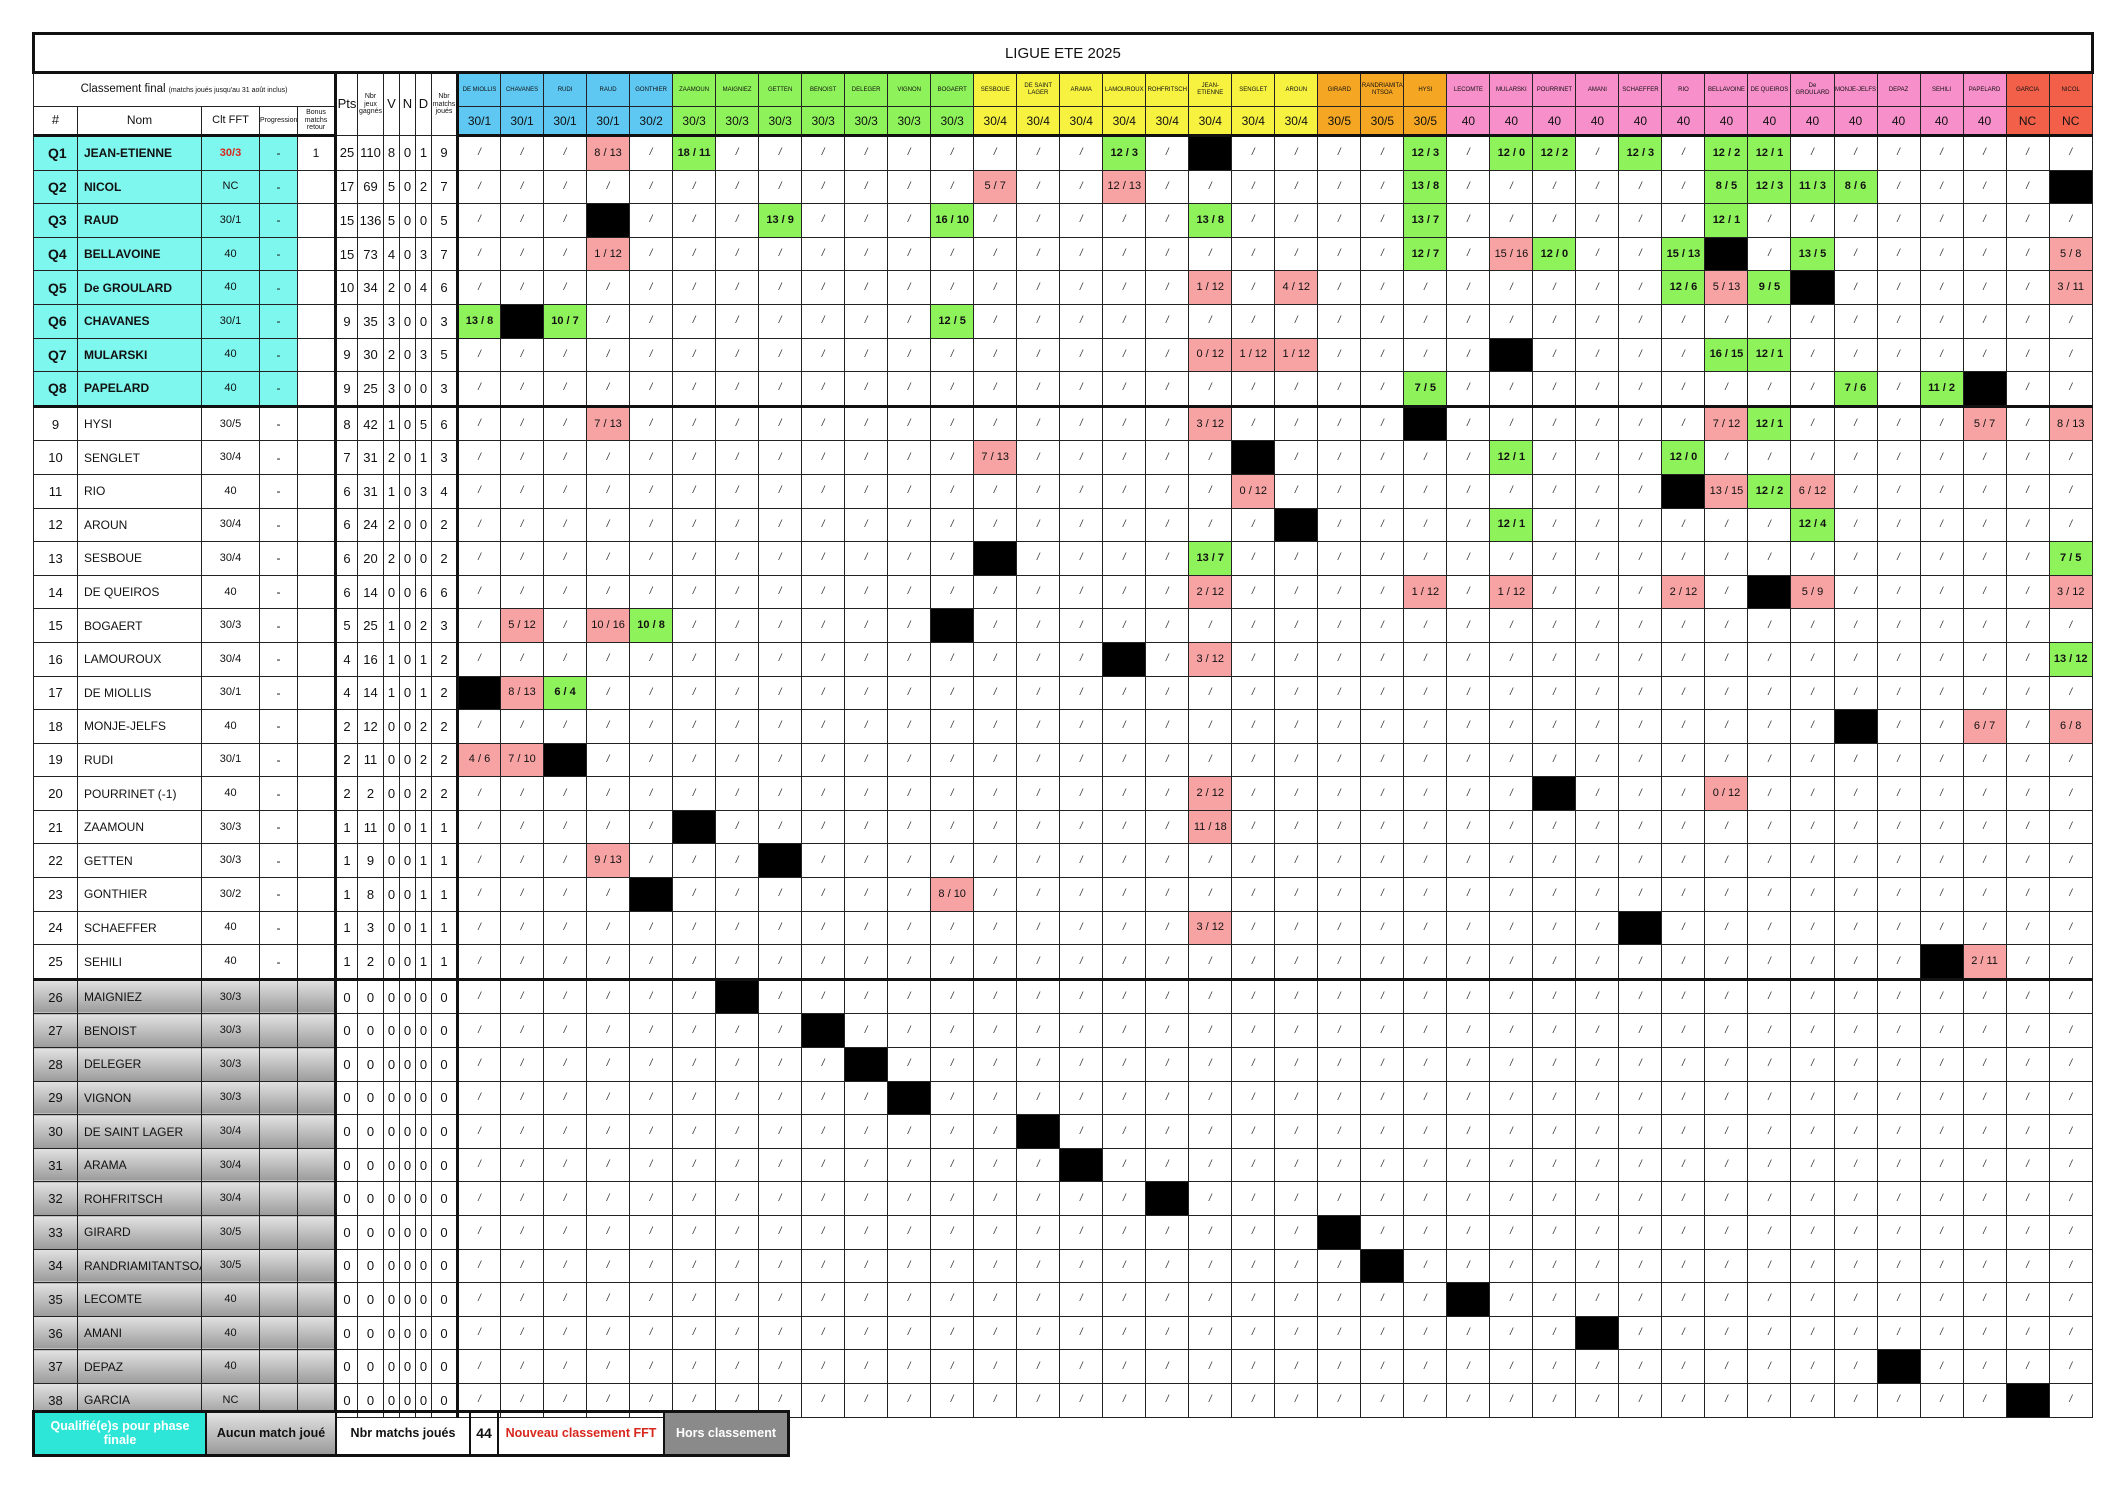 This screenshot has width=2117, height=1497. I want to click on player-progression, so click(278, 1266).